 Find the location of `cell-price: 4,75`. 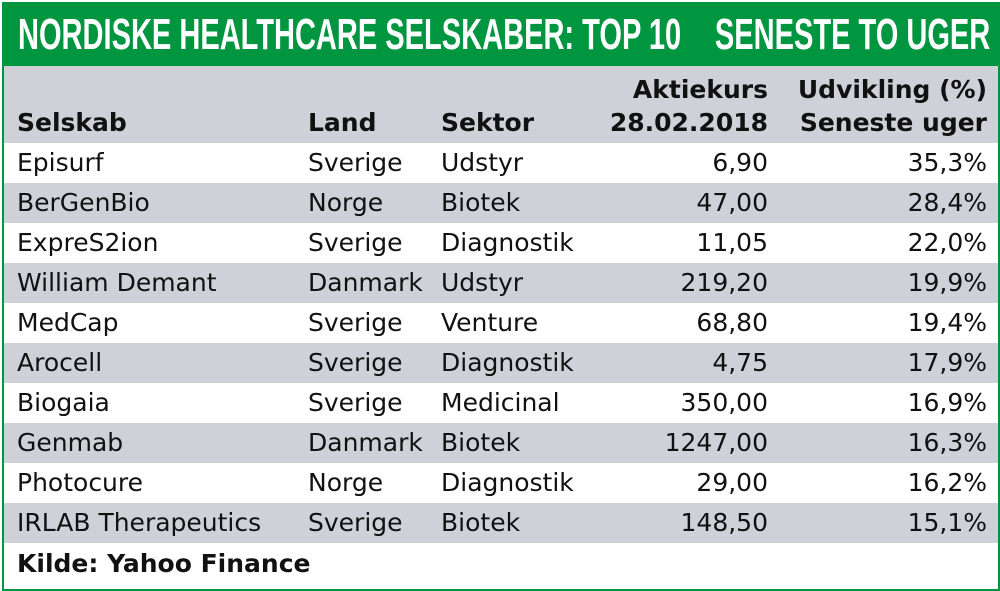

cell-price: 4,75 is located at coordinates (740, 362).